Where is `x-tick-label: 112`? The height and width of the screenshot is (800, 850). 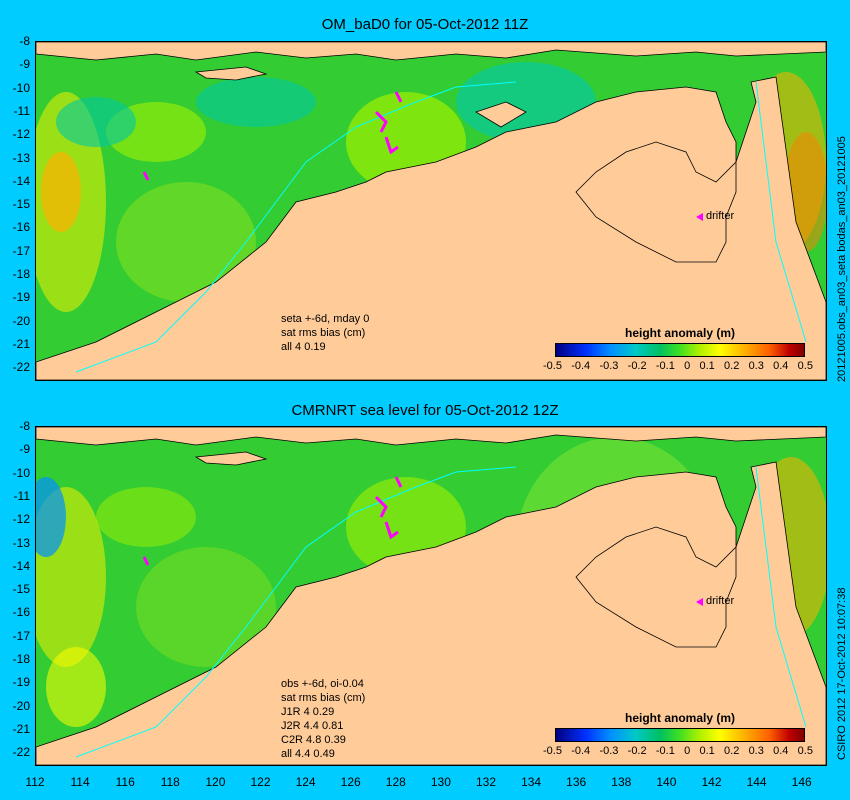 x-tick-label: 112 is located at coordinates (35, 782).